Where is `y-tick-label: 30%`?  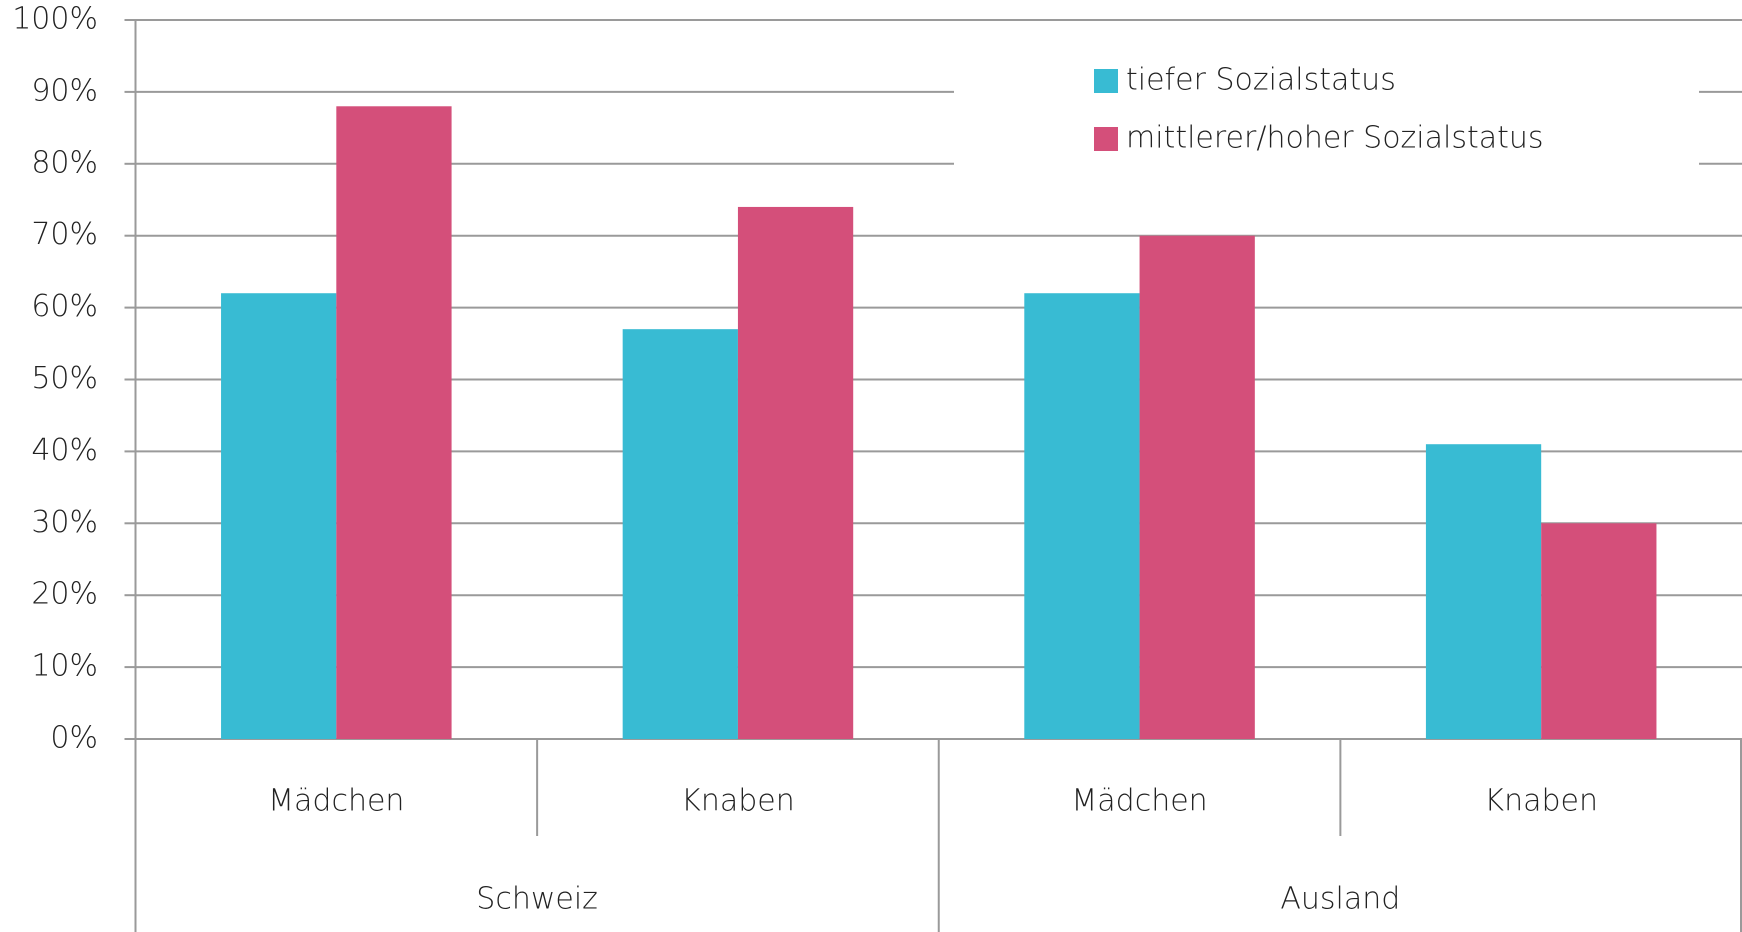 y-tick-label: 30% is located at coordinates (64, 522).